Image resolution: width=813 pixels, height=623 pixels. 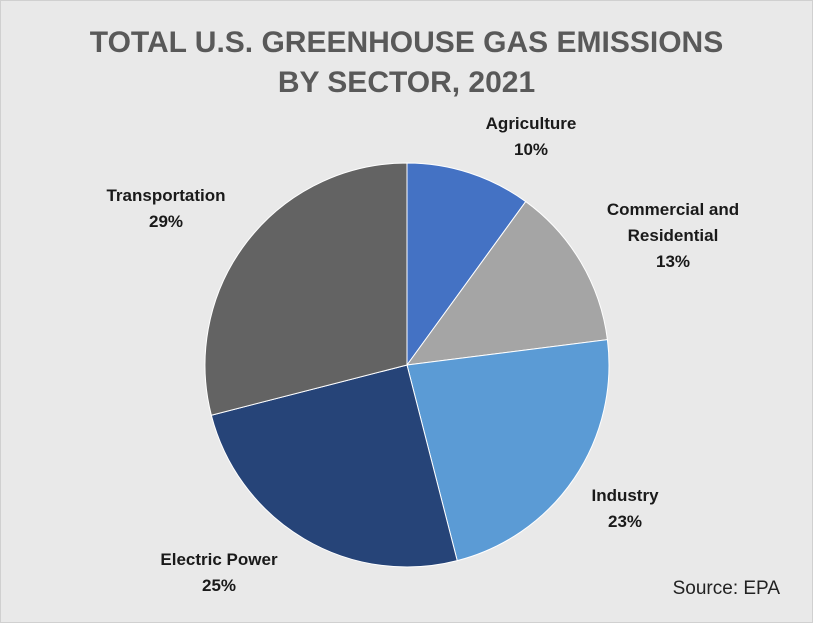 I want to click on slice-name-commercial-line-2: Residential, so click(x=673, y=235).